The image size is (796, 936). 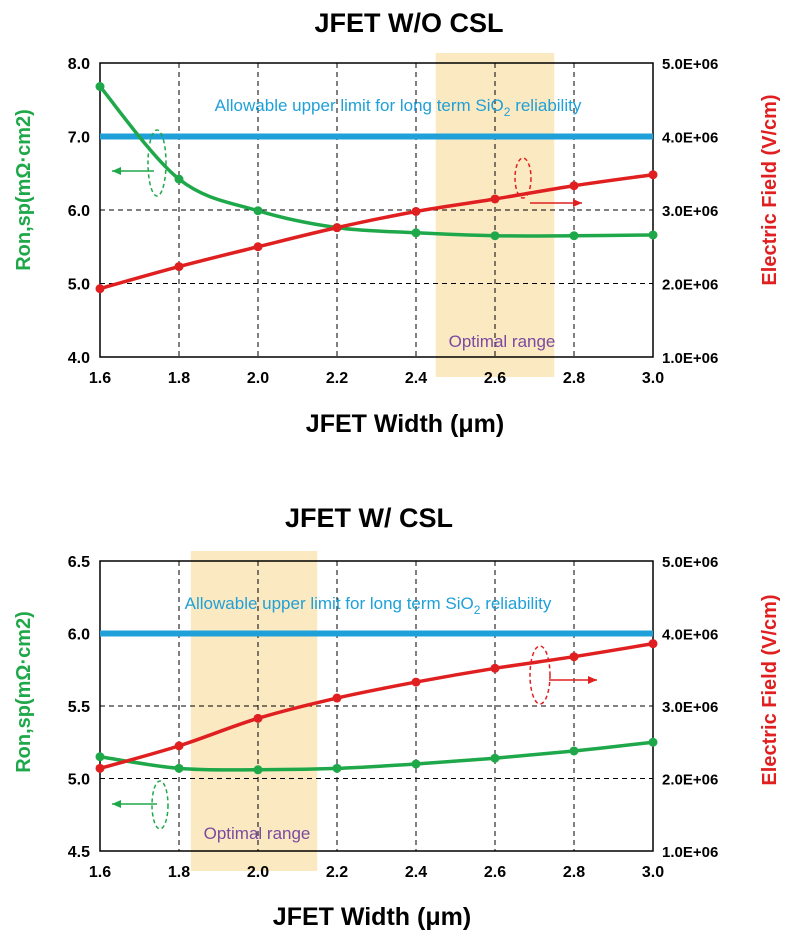 I want to click on chart-title: JFET W/ CSL, so click(x=369, y=518).